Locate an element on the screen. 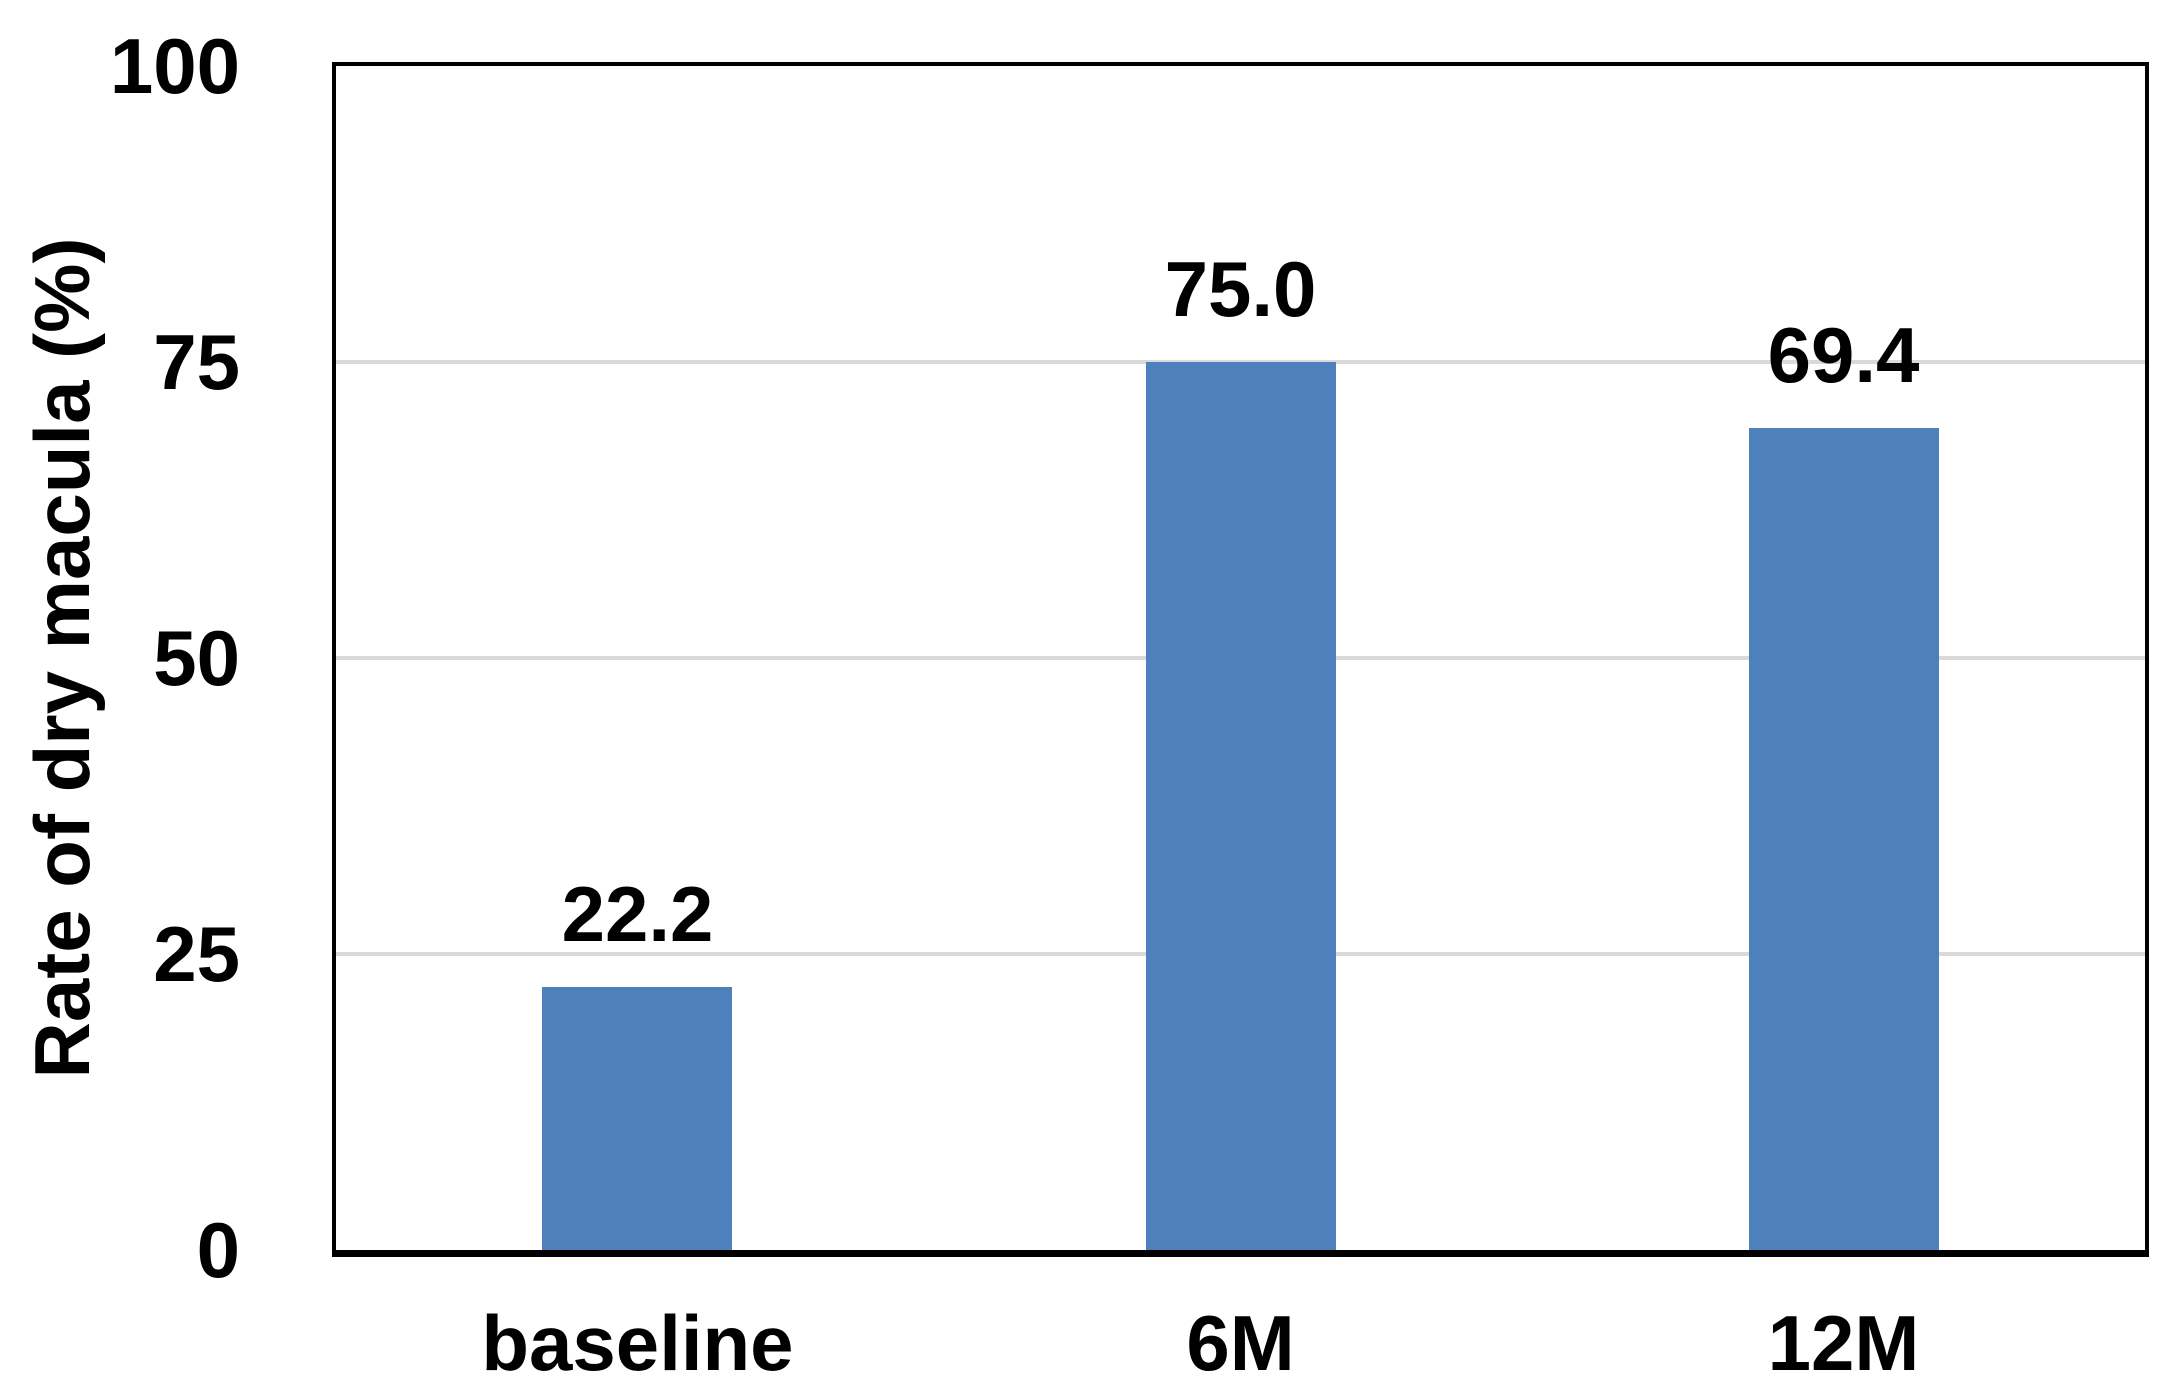 Image resolution: width=2166 pixels, height=1395 pixels. x-category-label: baseline is located at coordinates (637, 1343).